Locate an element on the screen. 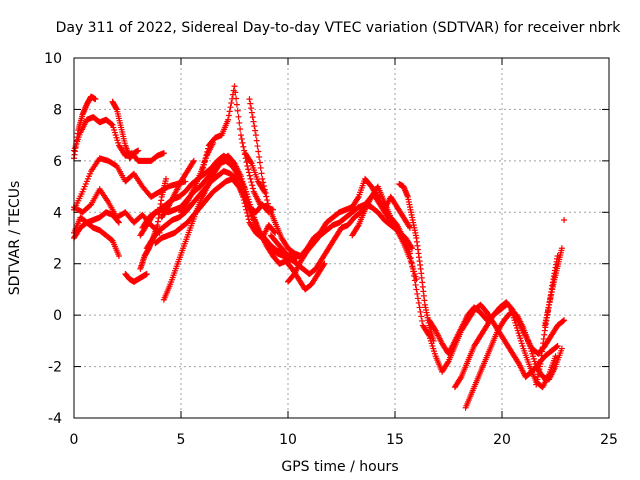  x-tick-label: 25 is located at coordinates (609, 440).